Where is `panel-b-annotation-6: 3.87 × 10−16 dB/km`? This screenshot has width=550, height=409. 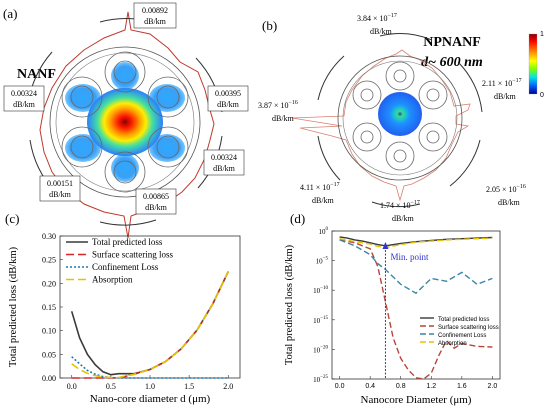
panel-b-annotation-6: 3.87 × 10−16 dB/km is located at coordinates (278, 111).